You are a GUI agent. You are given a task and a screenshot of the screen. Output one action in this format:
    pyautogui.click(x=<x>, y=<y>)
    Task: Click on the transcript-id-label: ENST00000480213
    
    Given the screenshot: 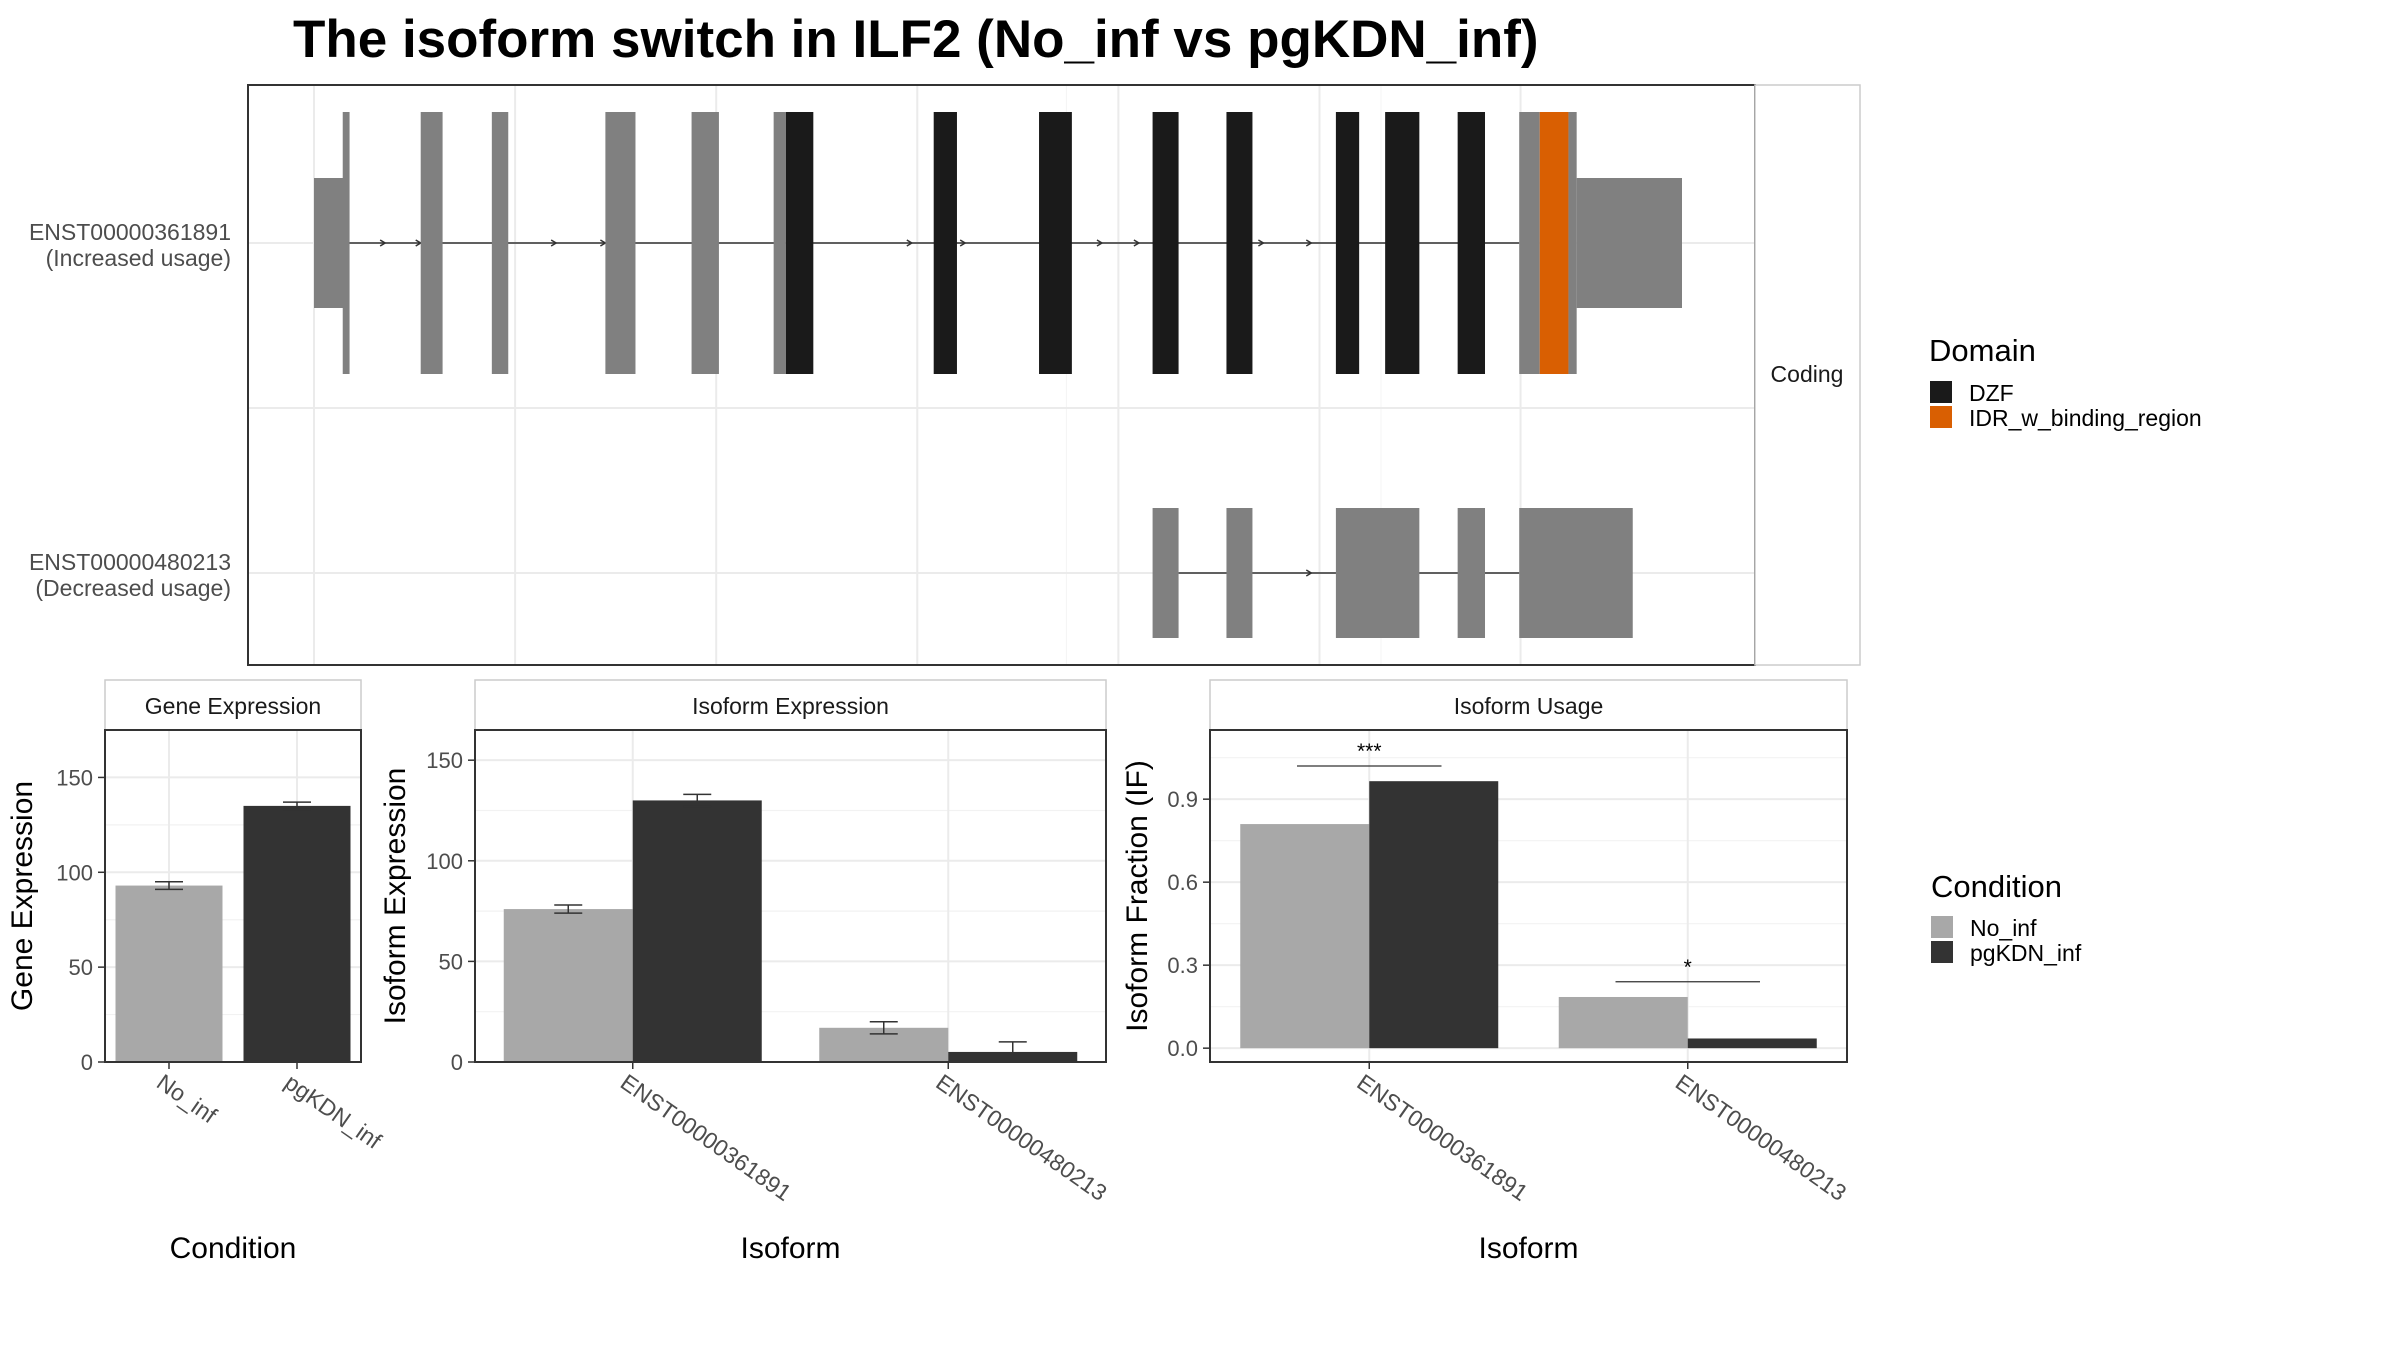 What is the action you would take?
    pyautogui.click(x=130, y=562)
    